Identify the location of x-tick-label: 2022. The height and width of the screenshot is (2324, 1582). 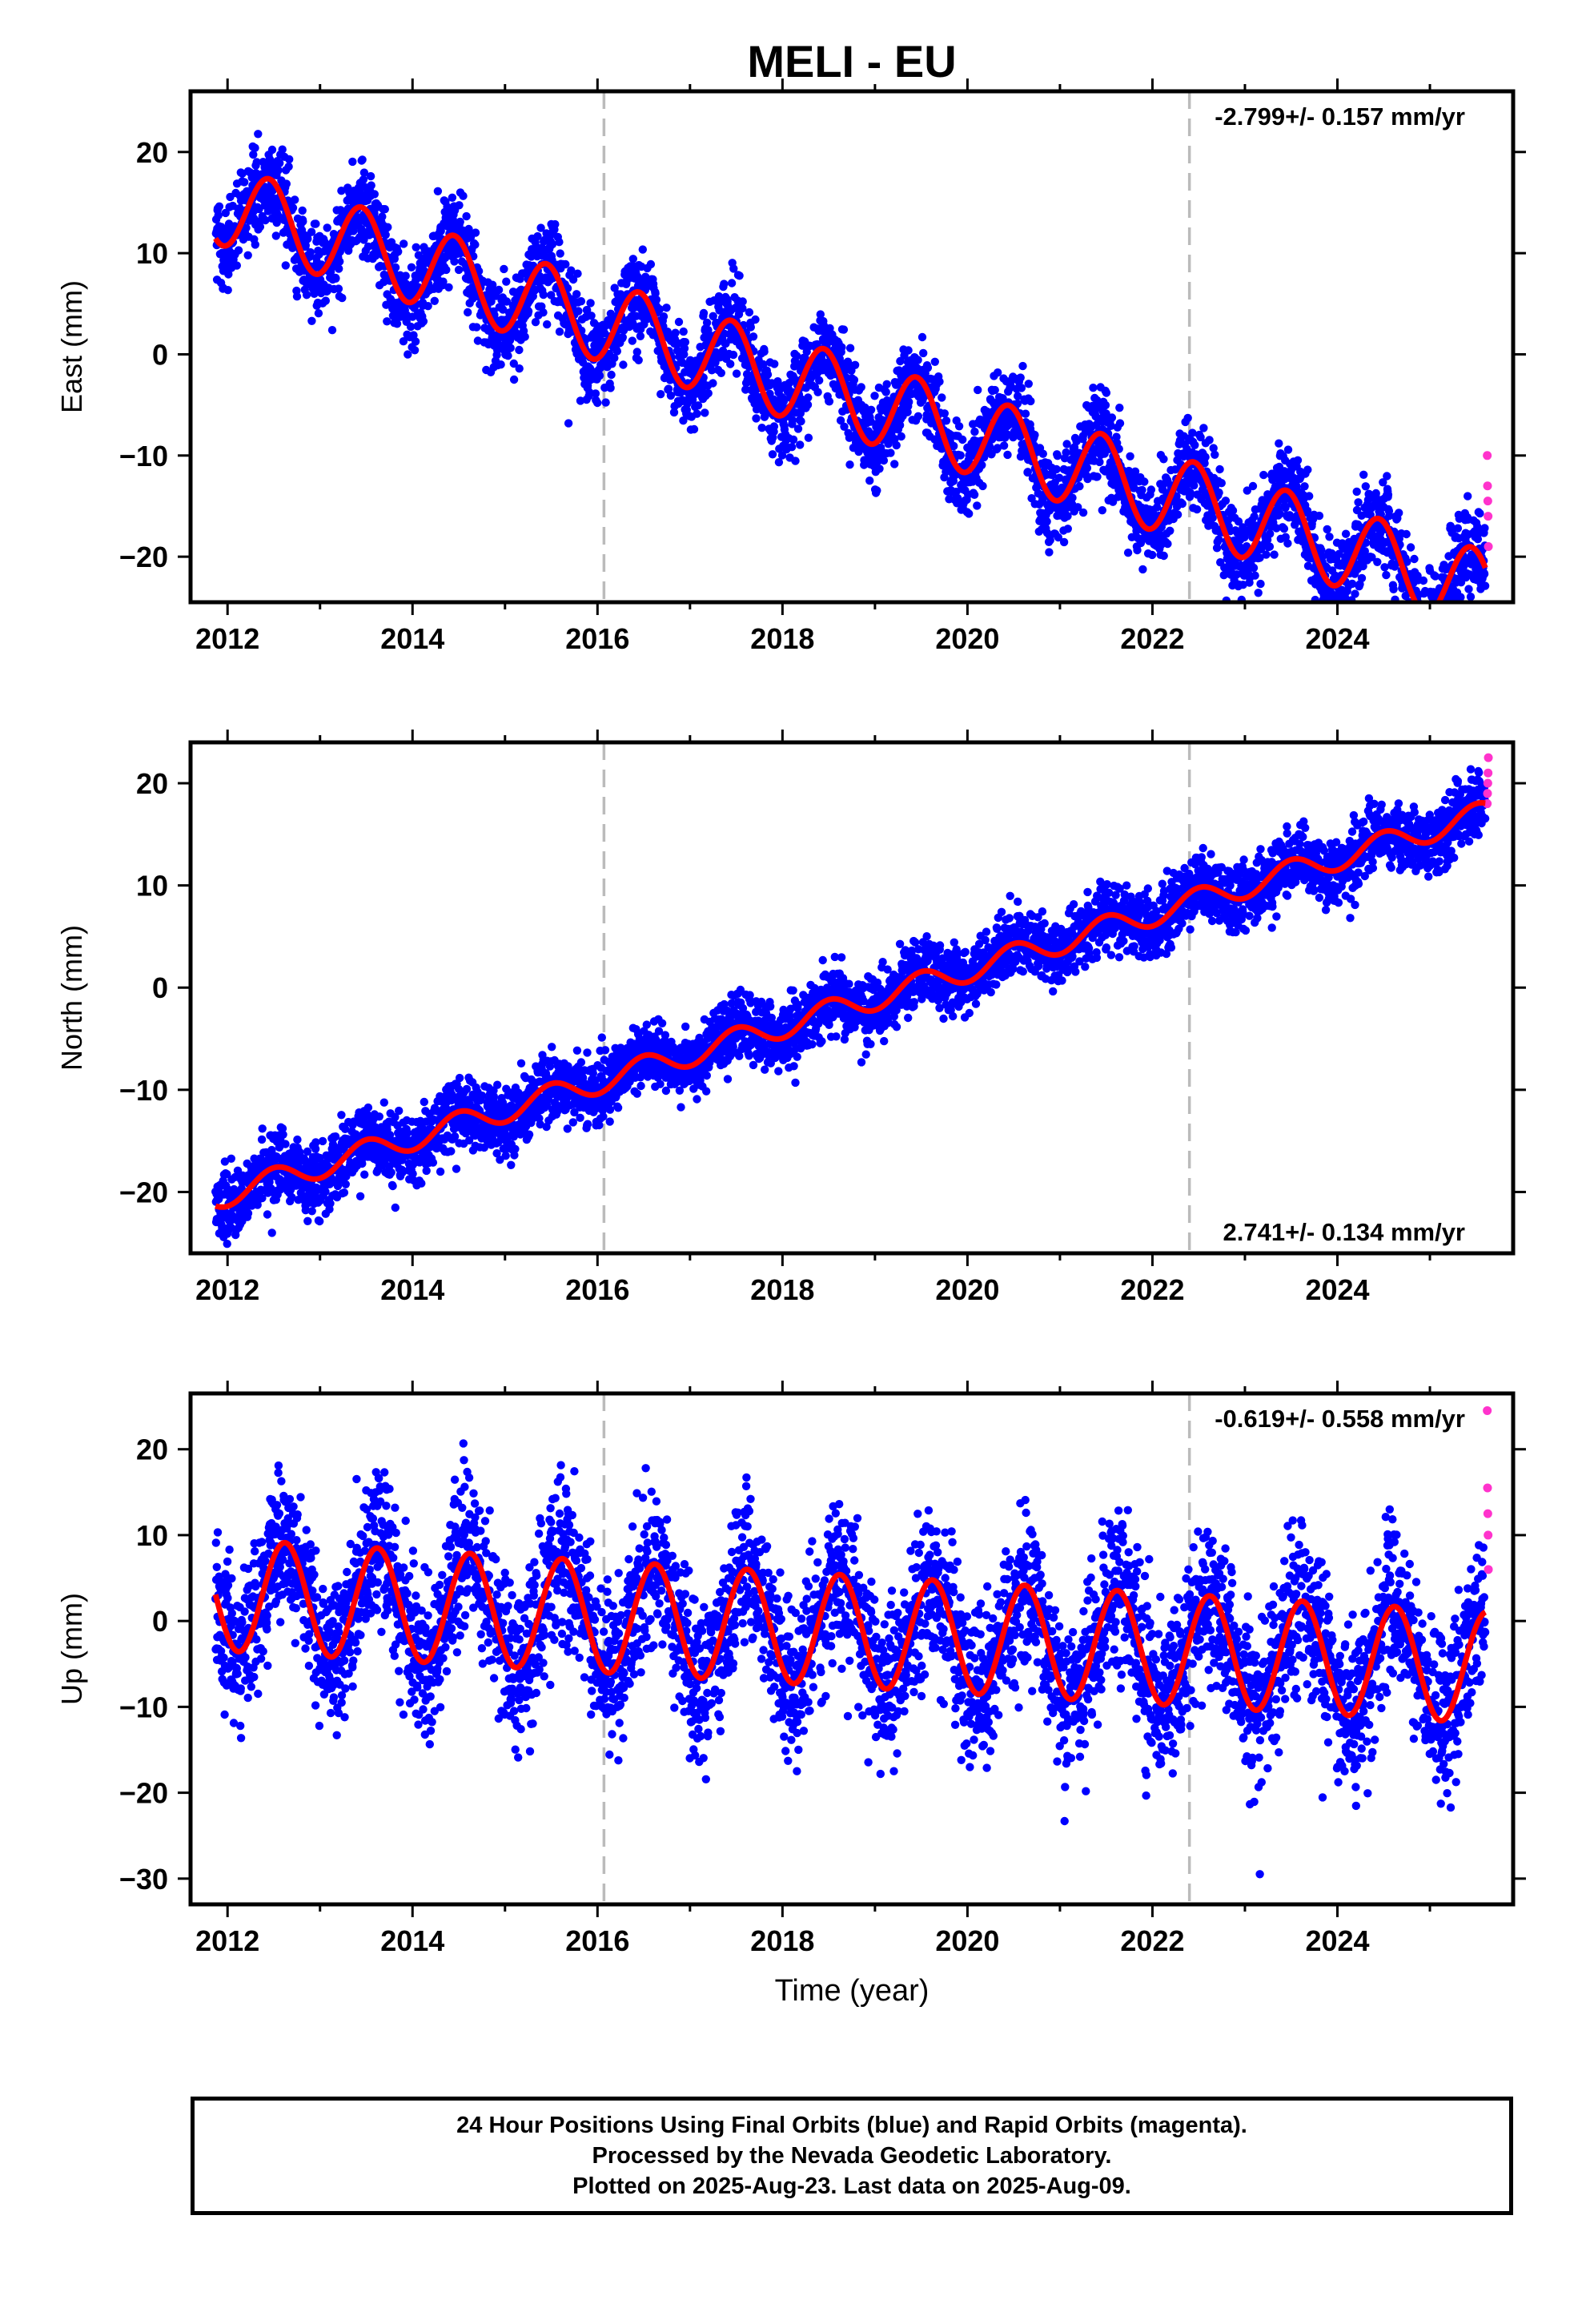
(1152, 638).